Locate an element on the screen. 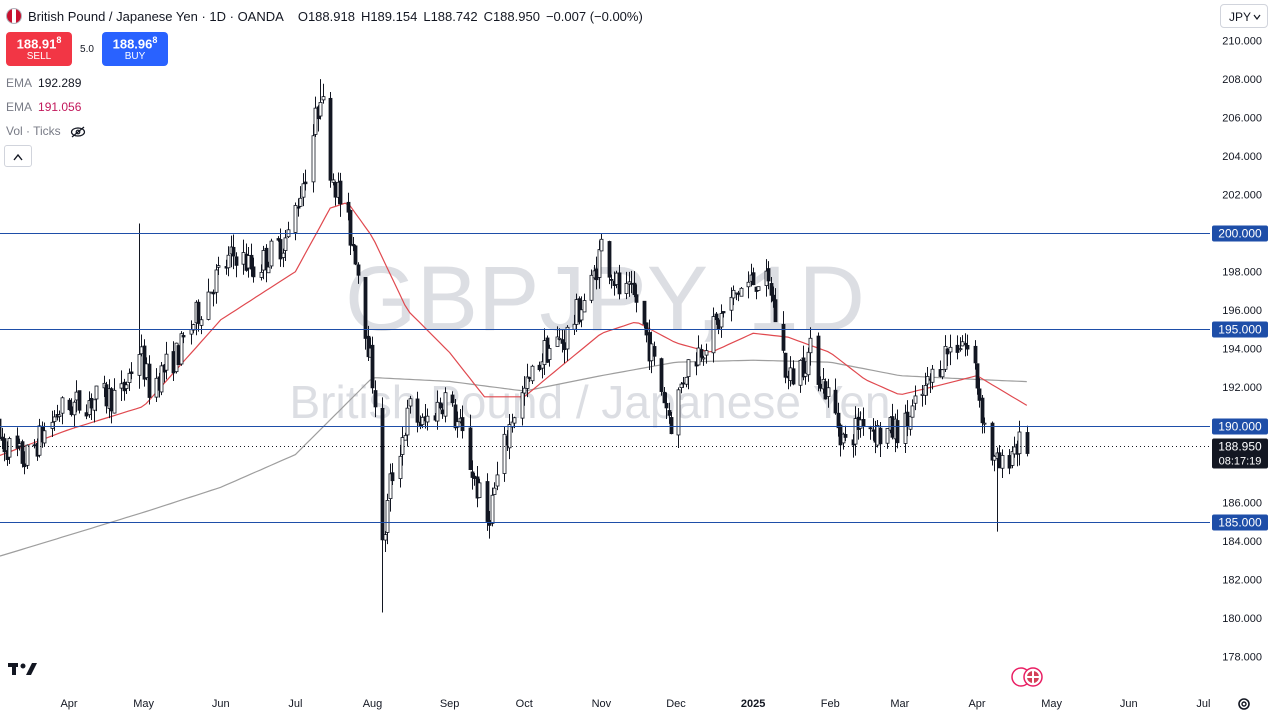 The image size is (1276, 716). time-tick: May is located at coordinates (1051, 704).